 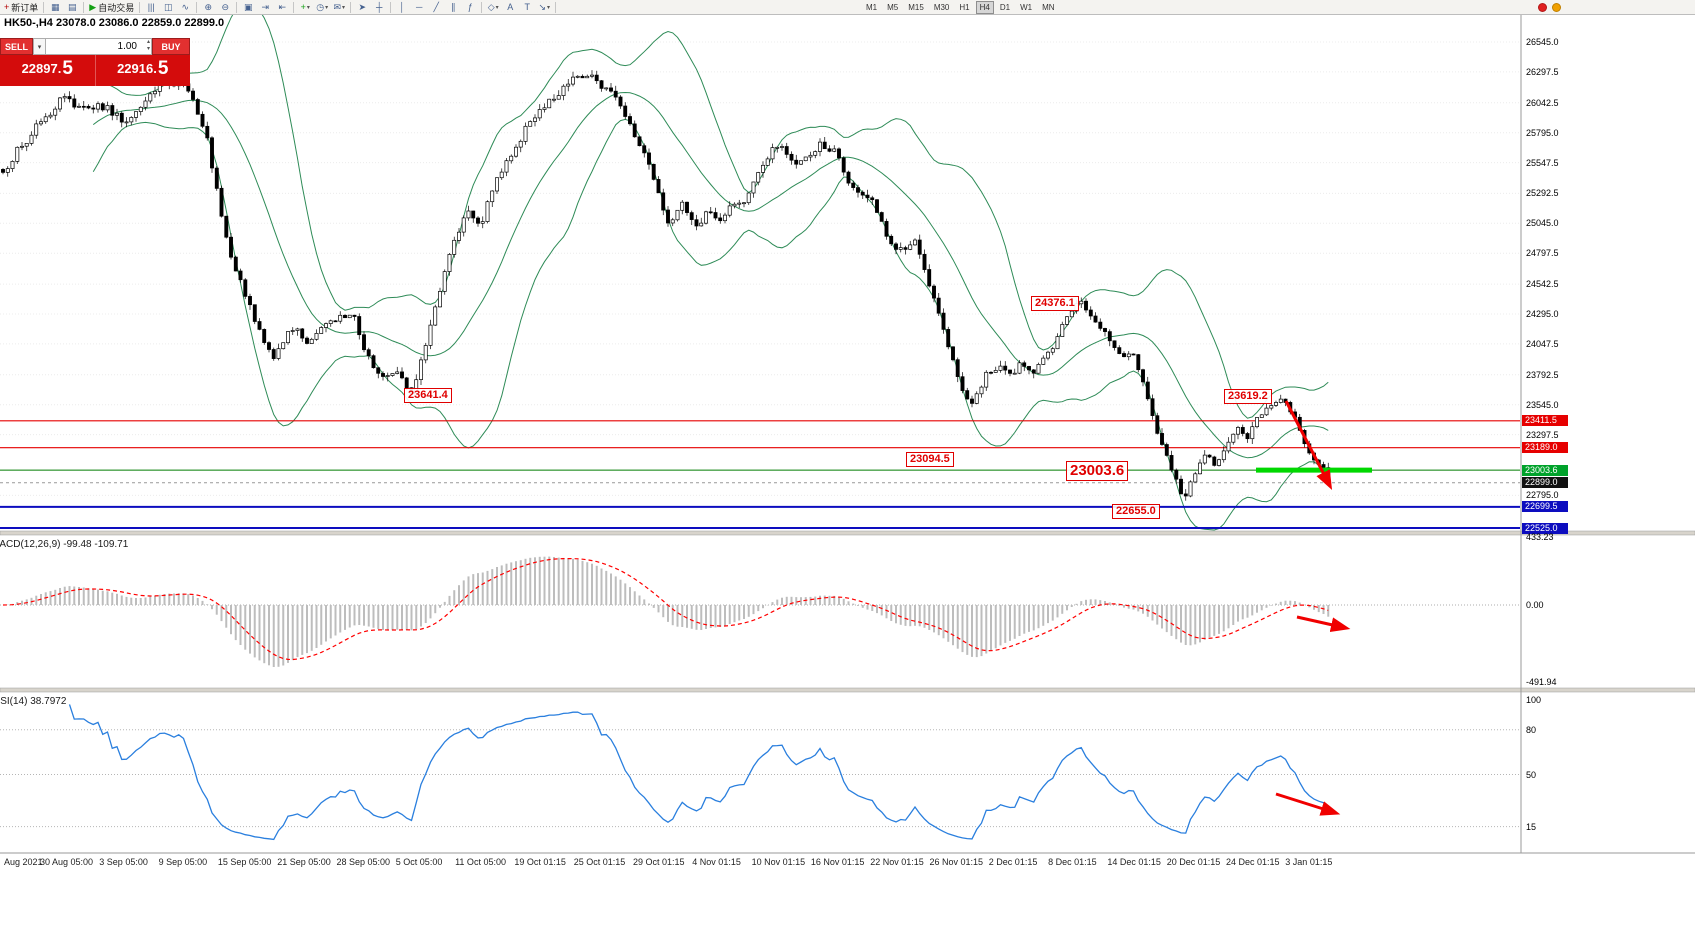 What do you see at coordinates (1323, 624) in the screenshot?
I see `macd-down-arrow` at bounding box center [1323, 624].